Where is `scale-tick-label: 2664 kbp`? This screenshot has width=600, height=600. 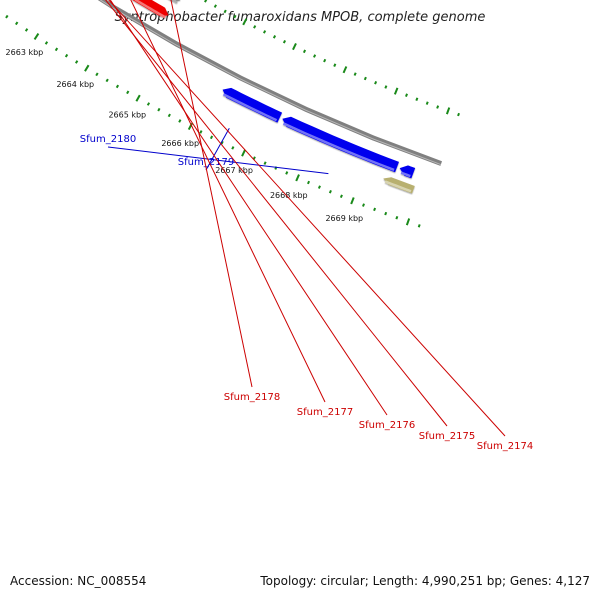 scale-tick-label: 2664 kbp is located at coordinates (75, 84).